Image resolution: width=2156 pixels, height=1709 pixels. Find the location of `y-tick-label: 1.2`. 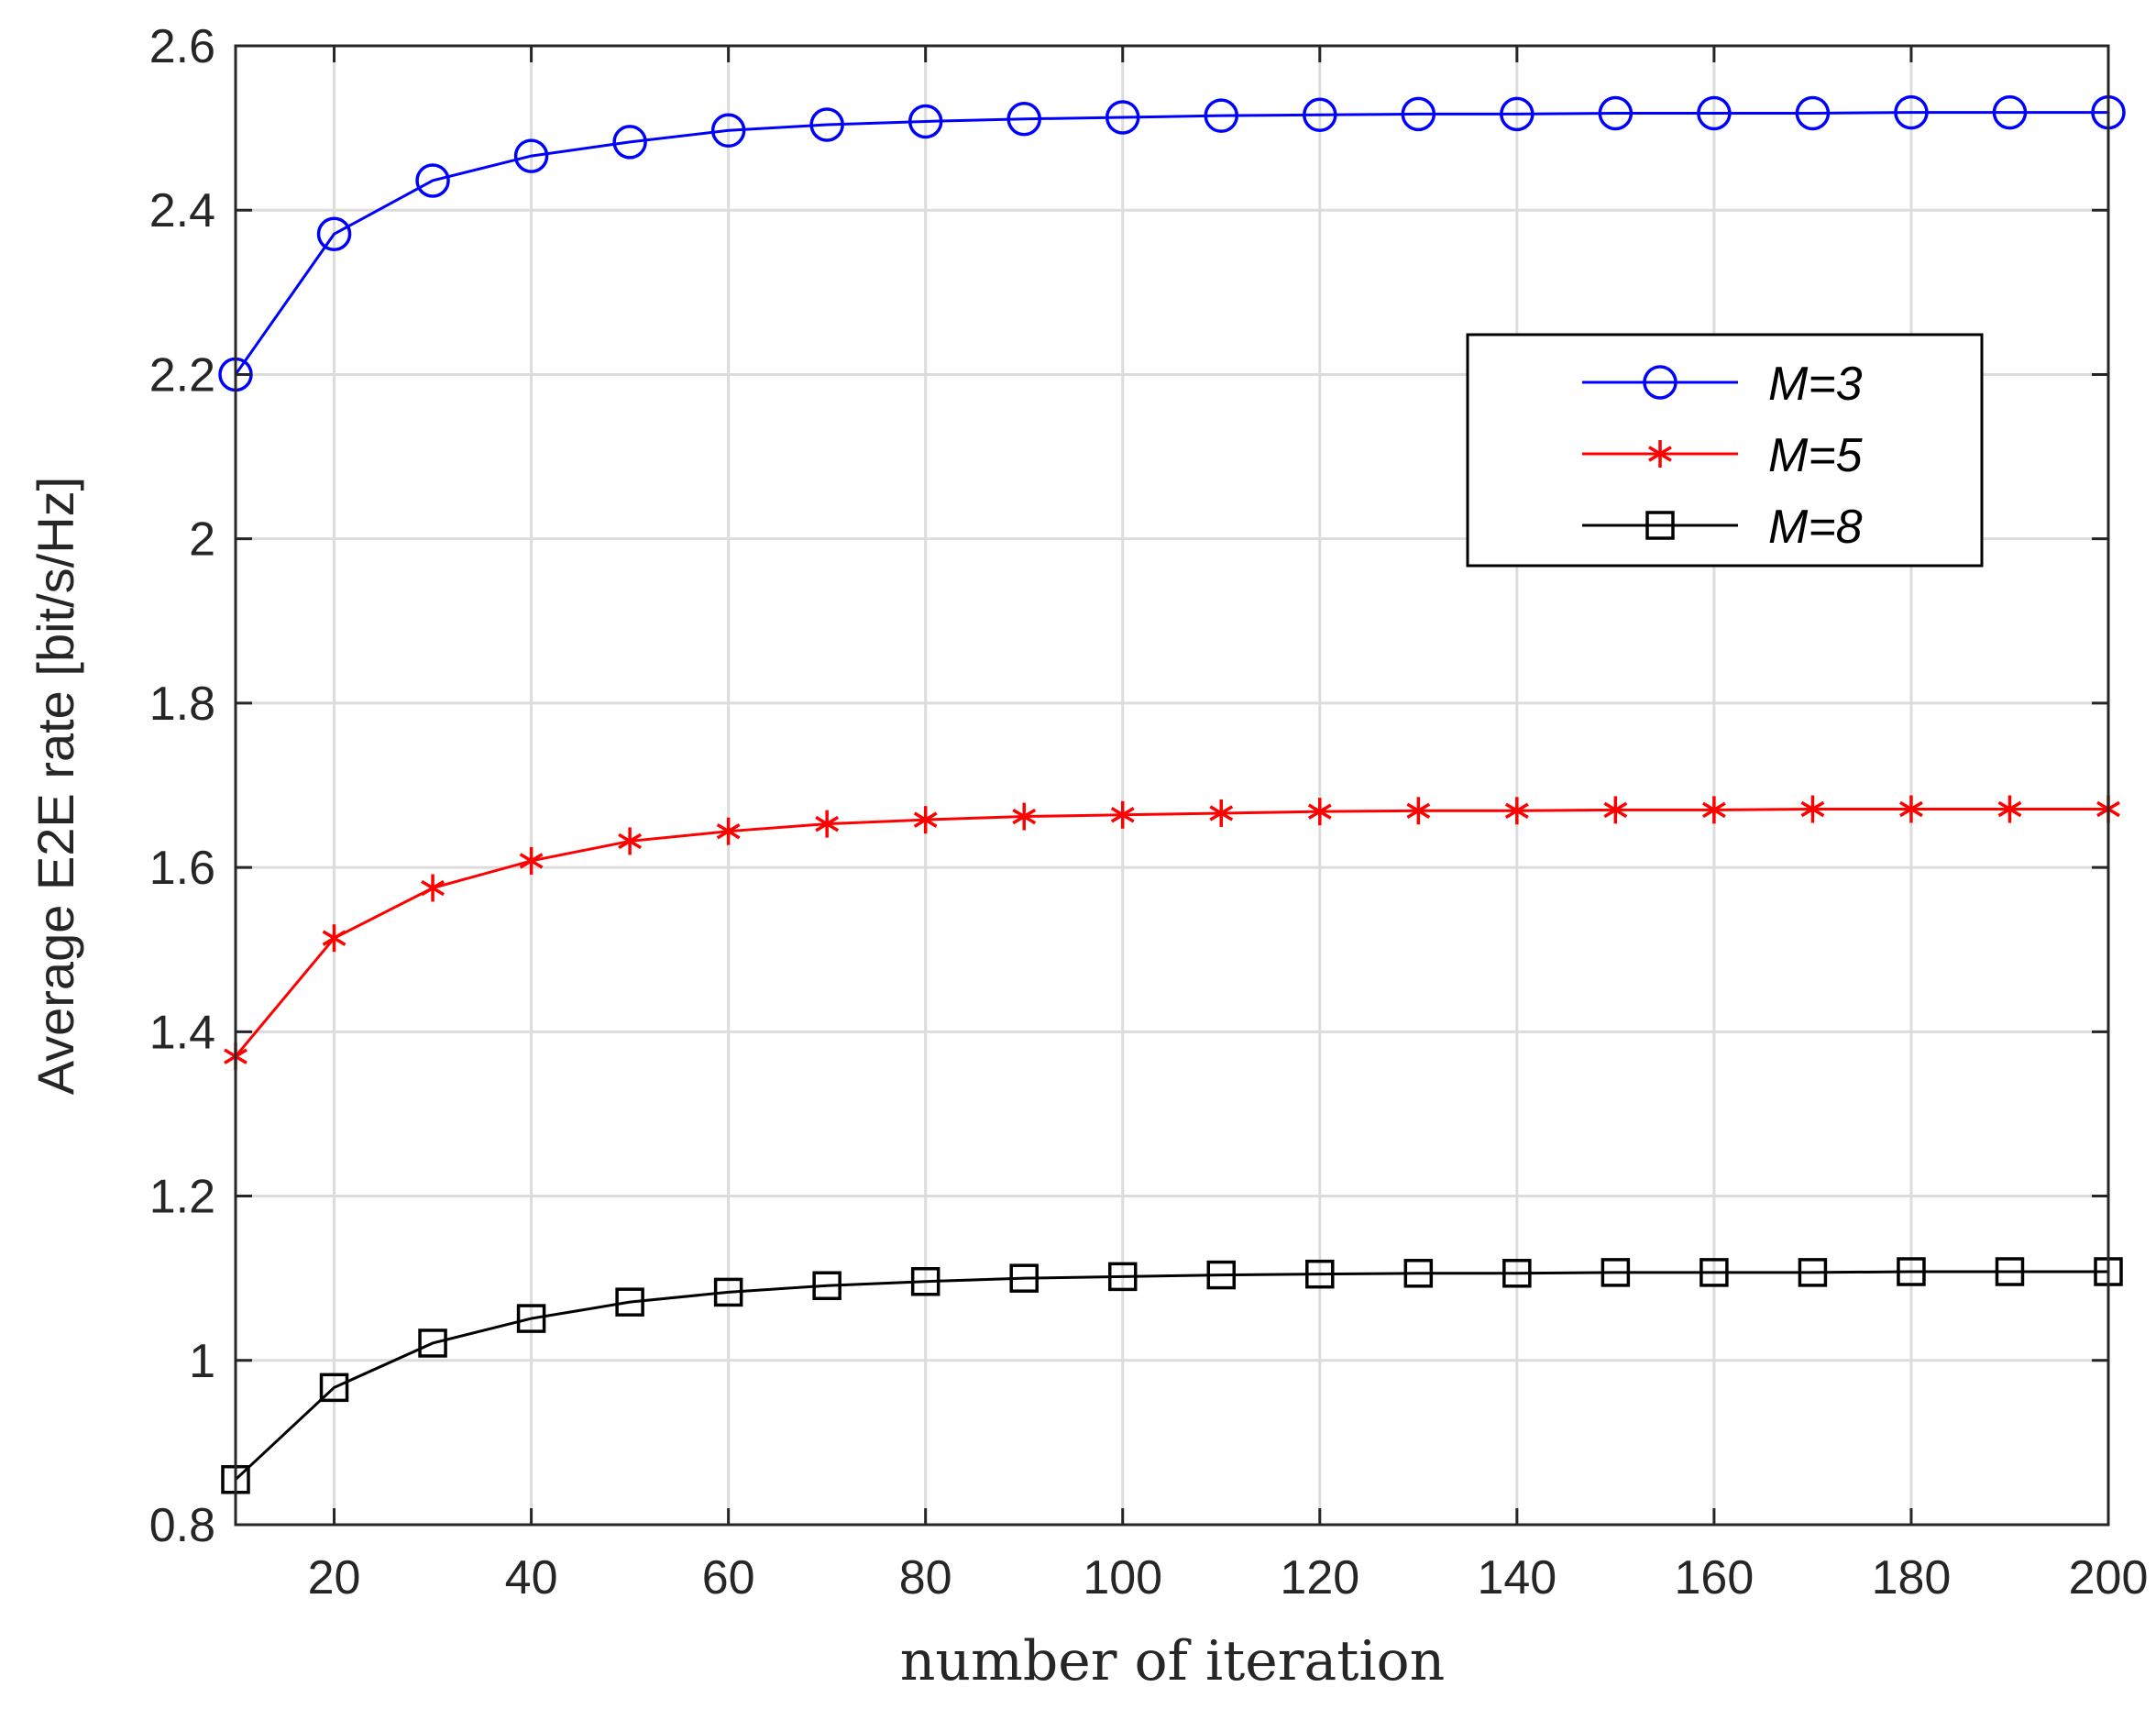

y-tick-label: 1.2 is located at coordinates (182, 1198).